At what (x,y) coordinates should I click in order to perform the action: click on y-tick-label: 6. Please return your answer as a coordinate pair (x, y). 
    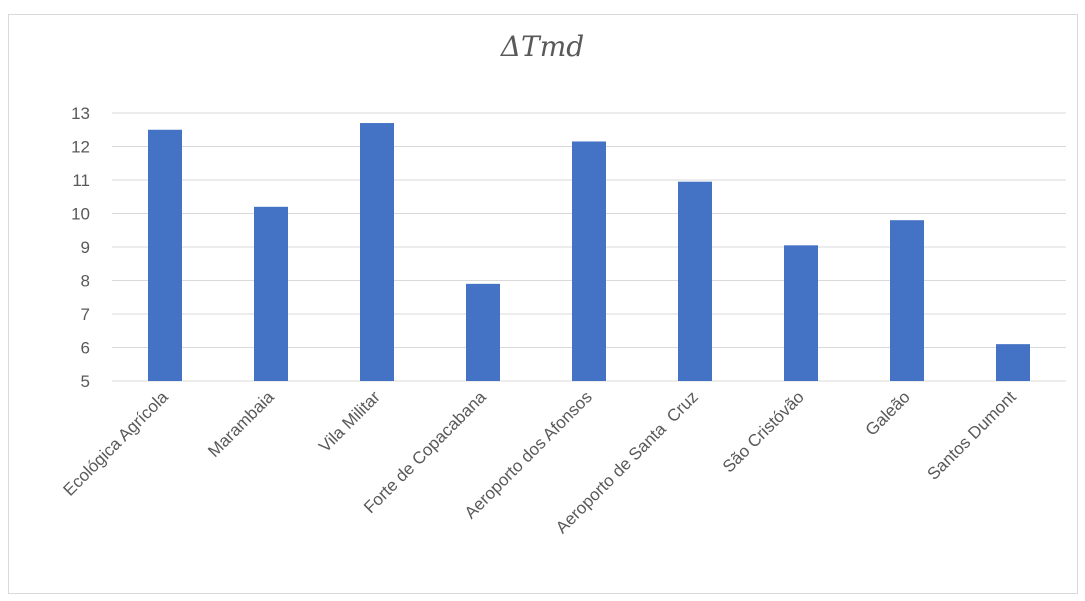
    Looking at the image, I should click on (85, 348).